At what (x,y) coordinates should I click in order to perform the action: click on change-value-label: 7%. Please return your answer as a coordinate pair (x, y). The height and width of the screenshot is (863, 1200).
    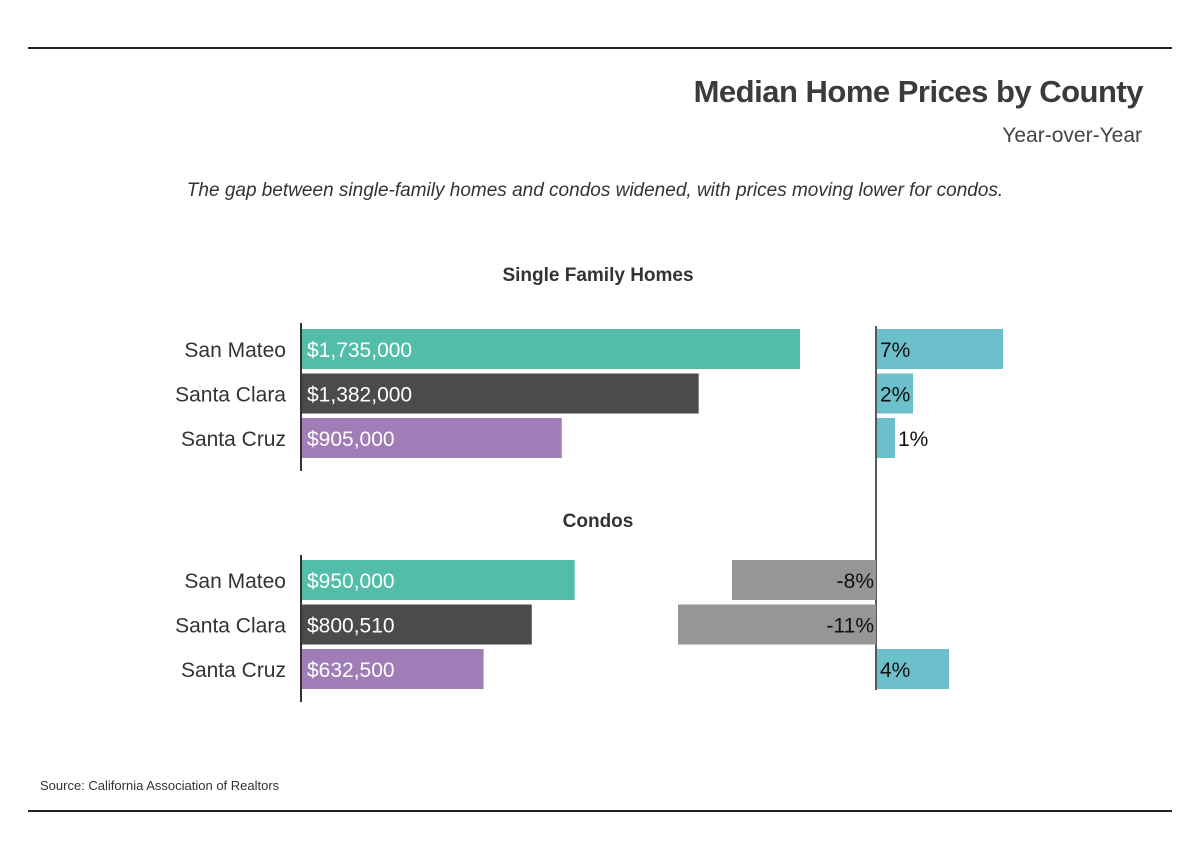
    Looking at the image, I should click on (895, 350).